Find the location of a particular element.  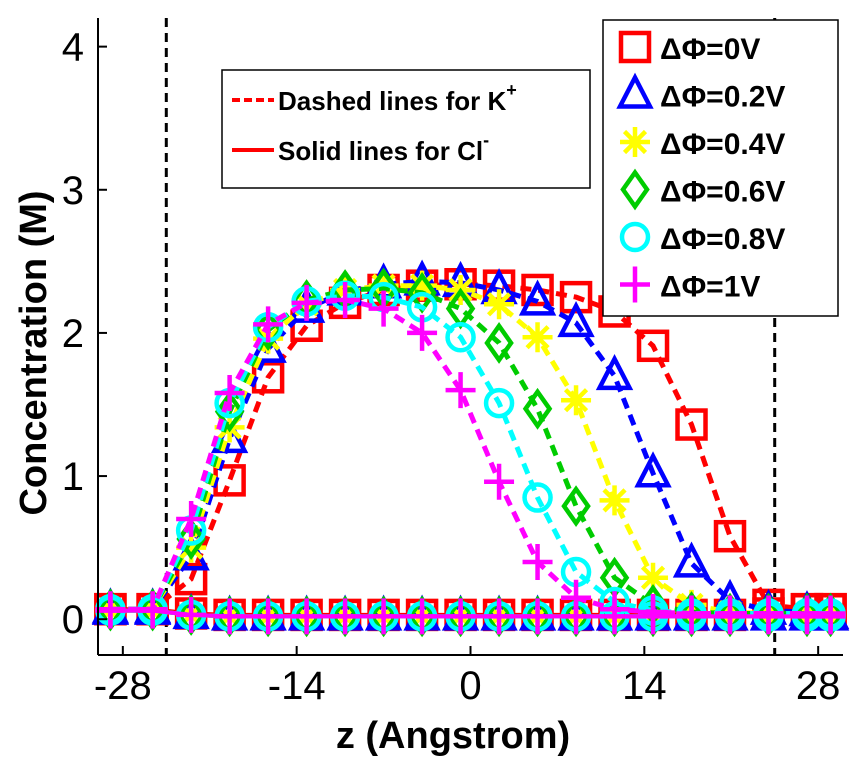

dashed-line-note-text: Dashed lines for K is located at coordinates (392, 101).